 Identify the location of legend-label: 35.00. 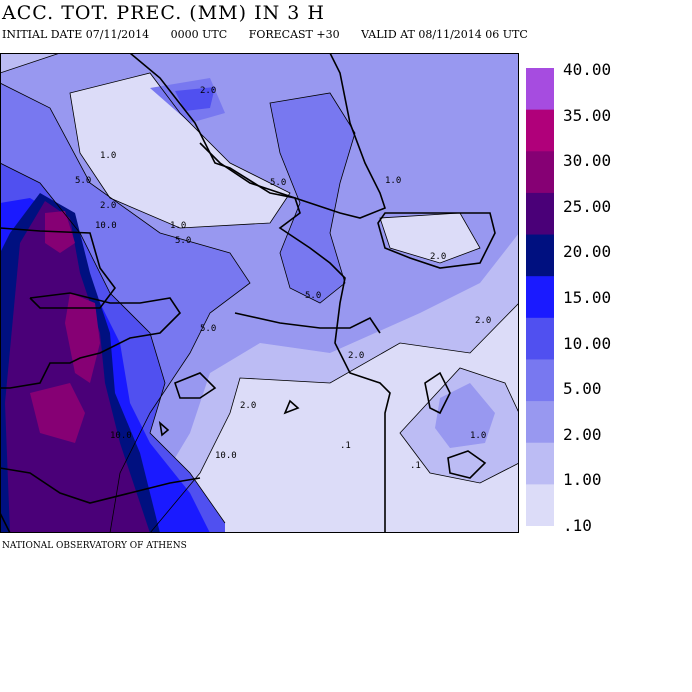
(587, 115).